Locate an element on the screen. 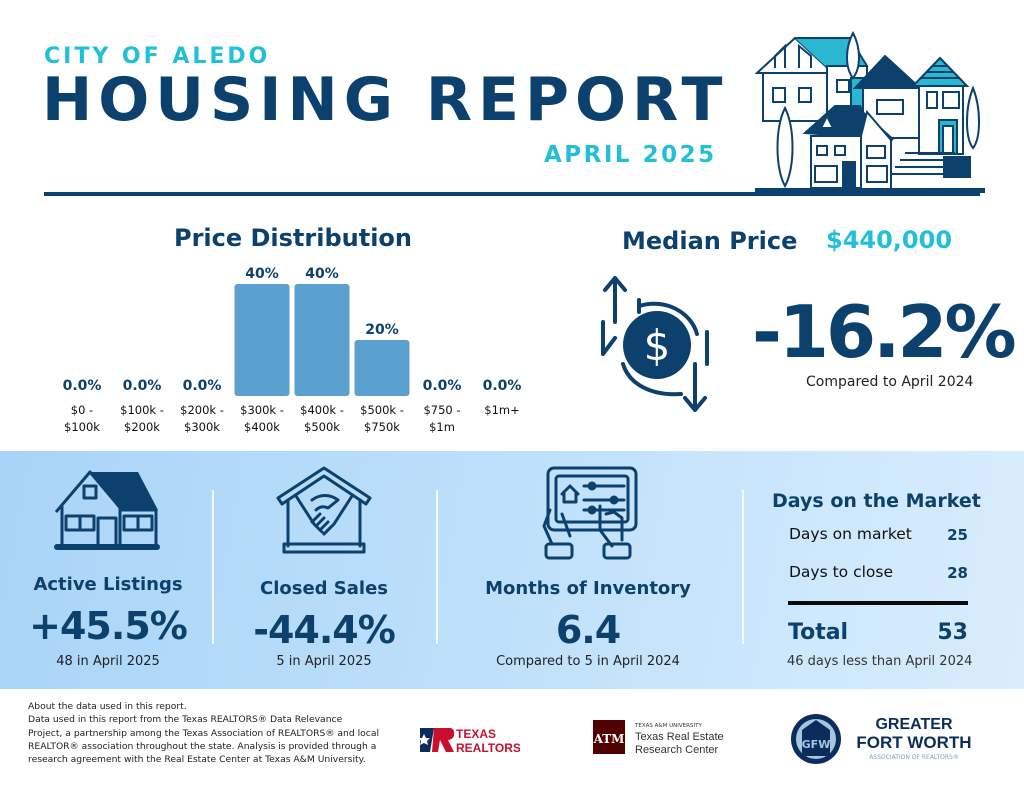 The height and width of the screenshot is (791, 1024). days-total-value: 53 is located at coordinates (952, 632).